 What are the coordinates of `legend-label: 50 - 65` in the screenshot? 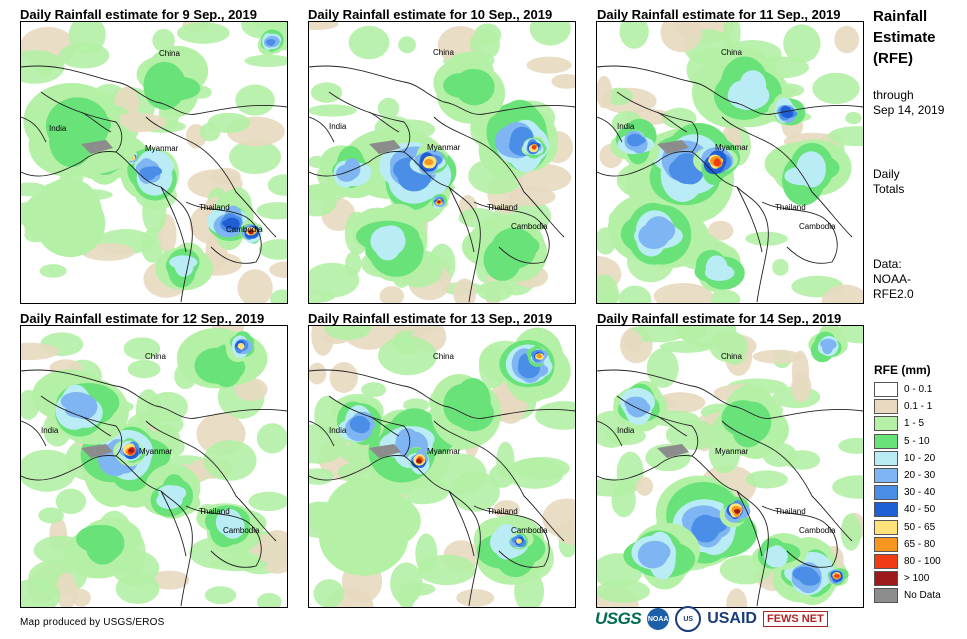 It's located at (920, 527).